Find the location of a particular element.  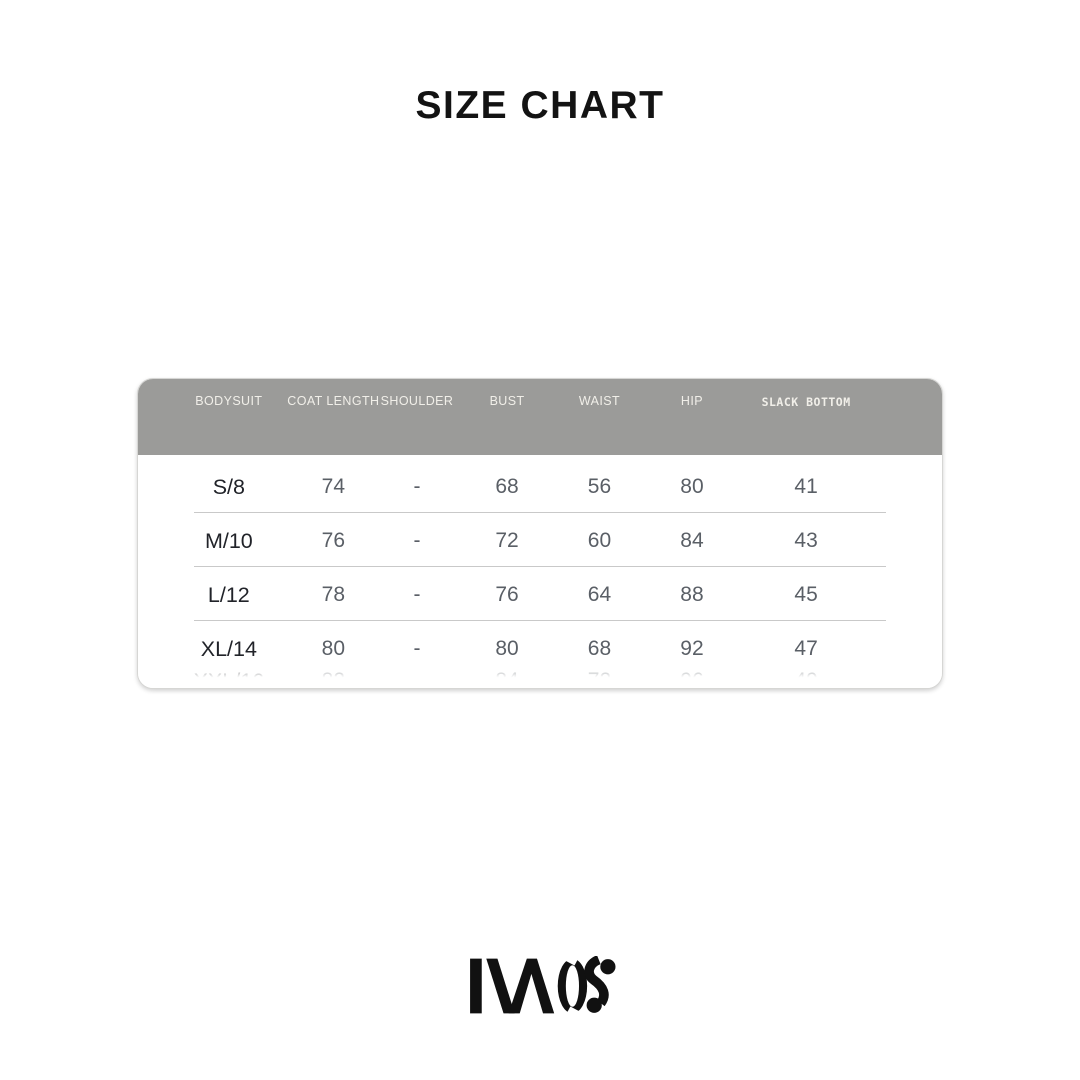

table-row: S/8 74 - 68 56 80 41 is located at coordinates (540, 487).